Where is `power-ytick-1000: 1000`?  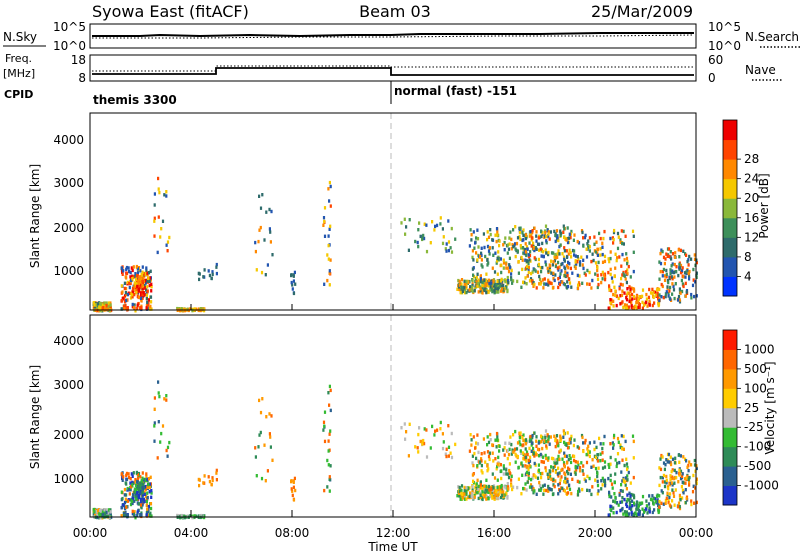
power-ytick-1000: 1000 is located at coordinates (68, 271).